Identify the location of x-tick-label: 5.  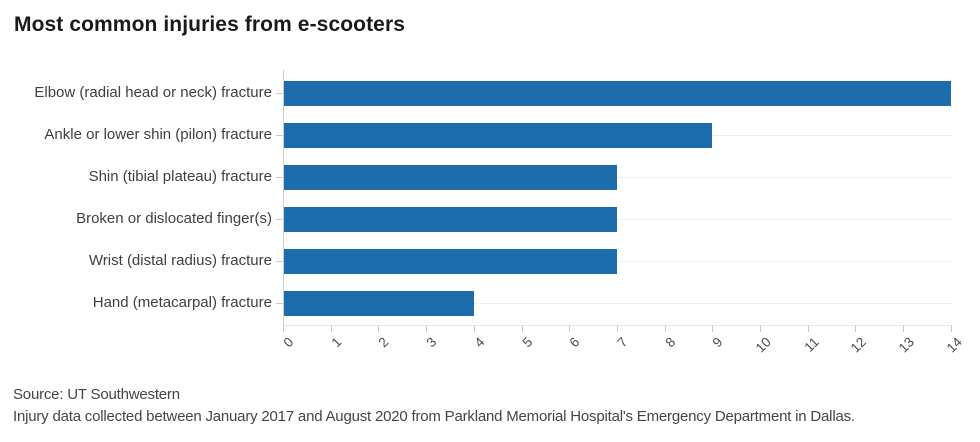
(527, 342).